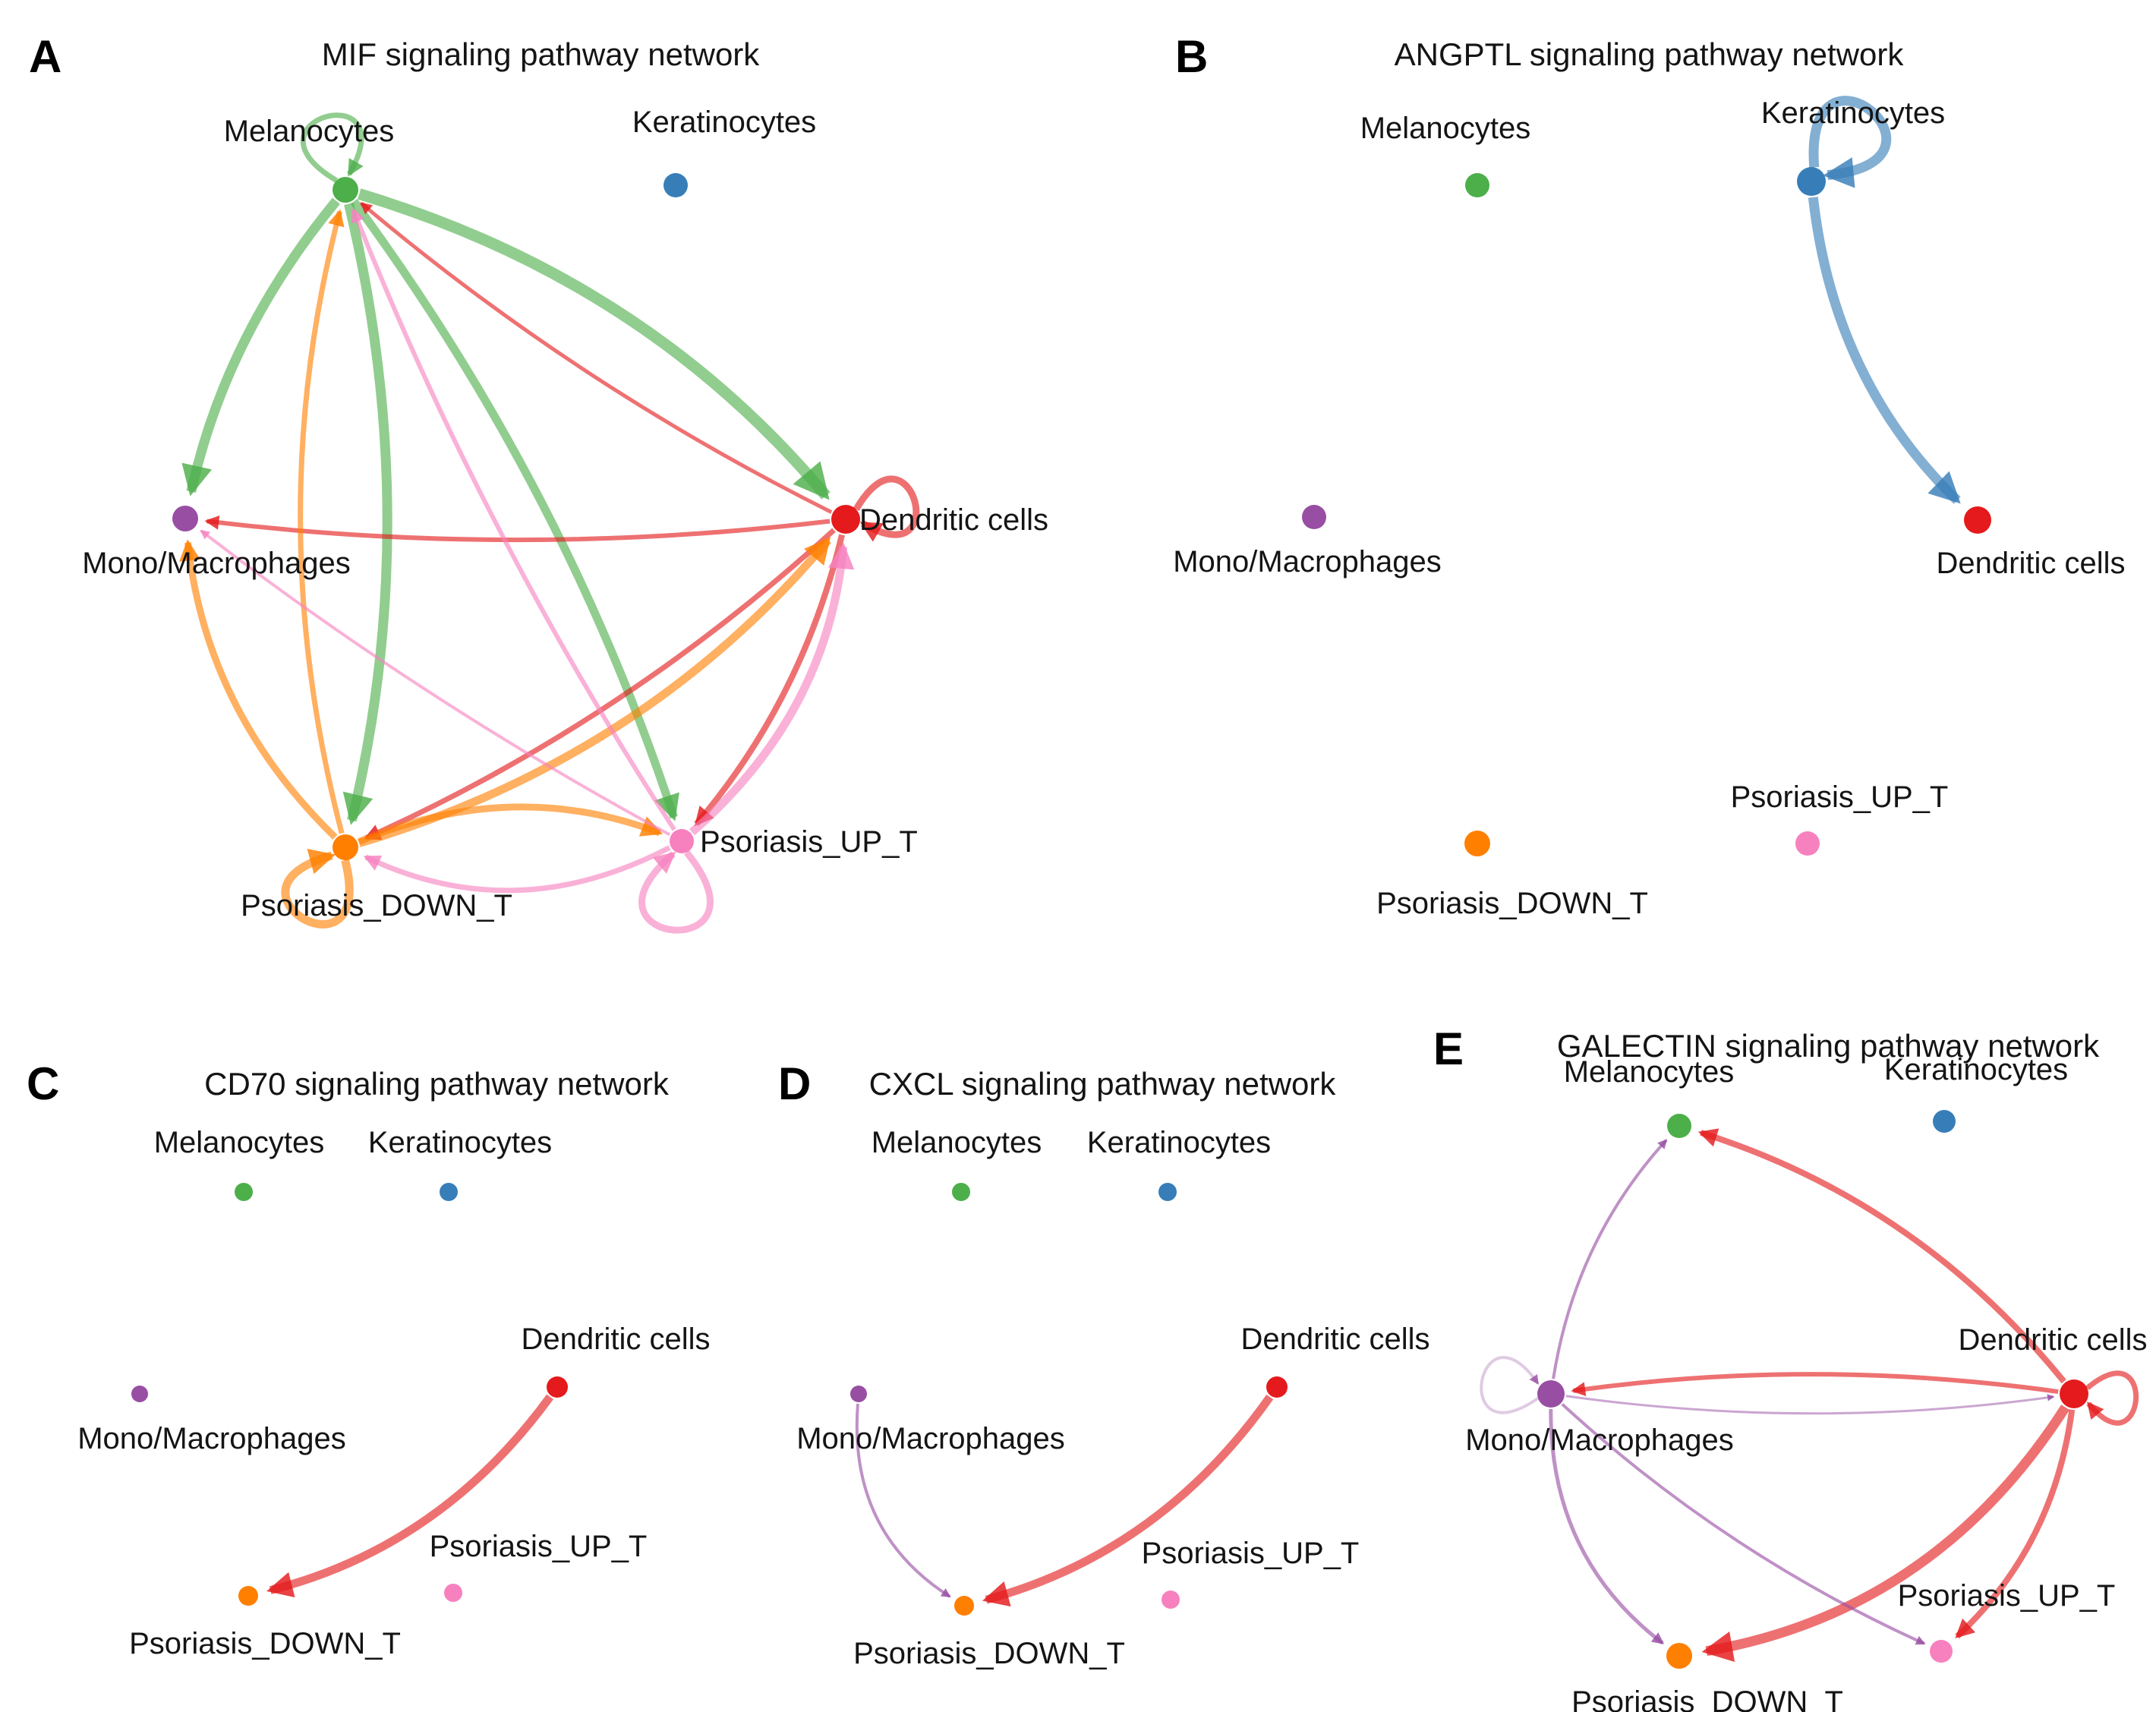 The height and width of the screenshot is (1712, 2156). I want to click on node-label-E-mono_macrophages: Mono/Macrophages, so click(1599, 1440).